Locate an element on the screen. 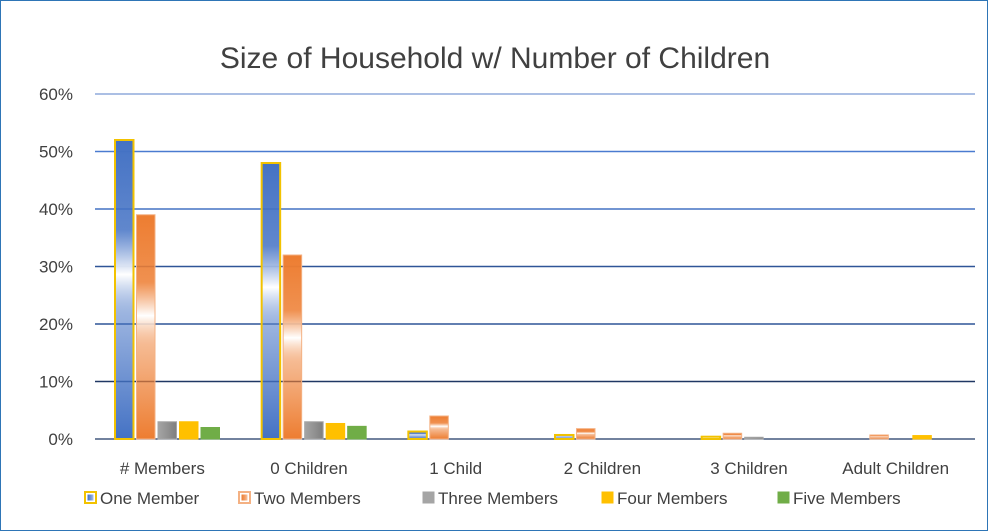 This screenshot has width=988, height=532. x-tick-label: 3 Children is located at coordinates (749, 468).